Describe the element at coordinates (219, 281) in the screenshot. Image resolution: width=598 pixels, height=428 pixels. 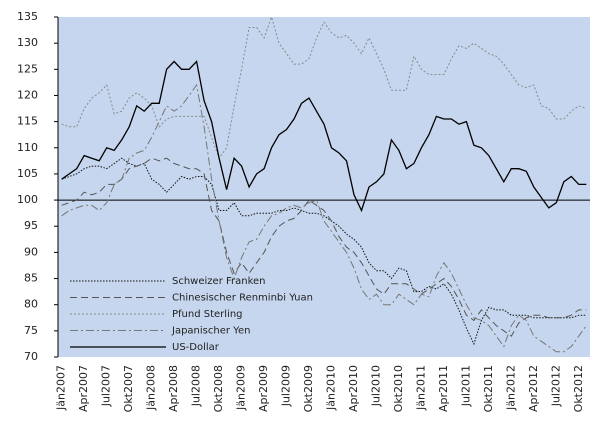
I see `legend-label: Schweizer Franken` at that location.